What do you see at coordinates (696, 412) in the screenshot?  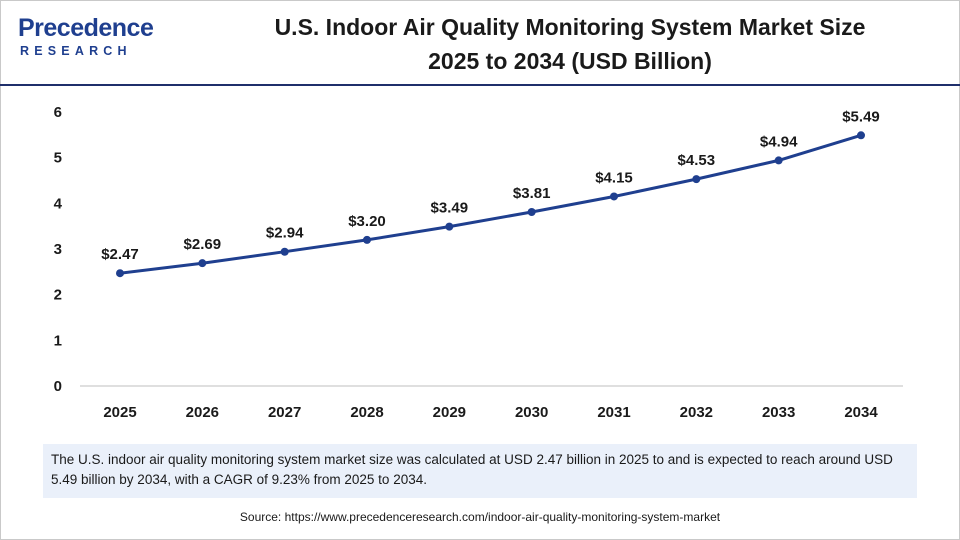 I see `x-tick-label: 2032` at bounding box center [696, 412].